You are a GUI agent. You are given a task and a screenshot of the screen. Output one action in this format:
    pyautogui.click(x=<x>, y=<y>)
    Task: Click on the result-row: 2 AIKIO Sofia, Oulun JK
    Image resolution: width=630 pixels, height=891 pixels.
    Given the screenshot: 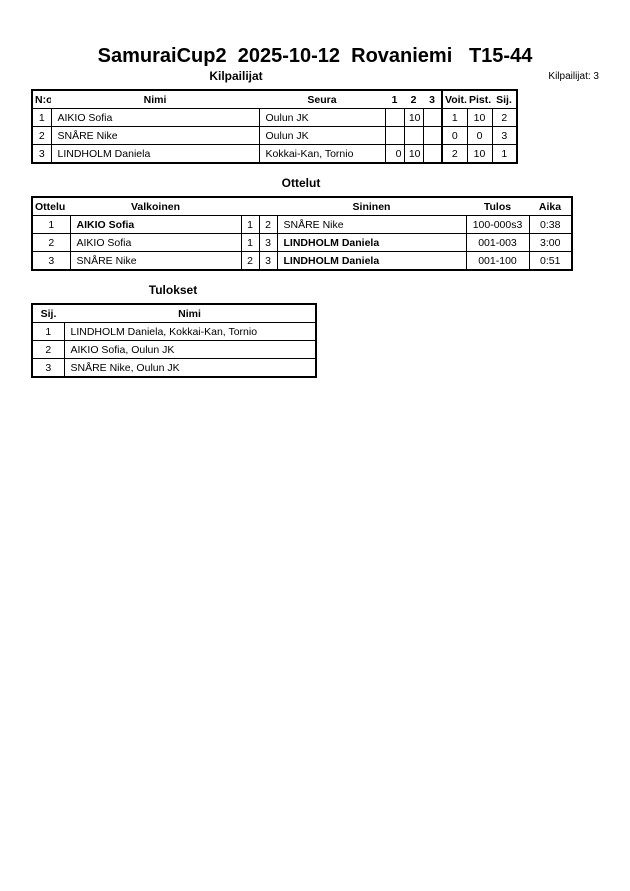 What is the action you would take?
    pyautogui.click(x=174, y=349)
    